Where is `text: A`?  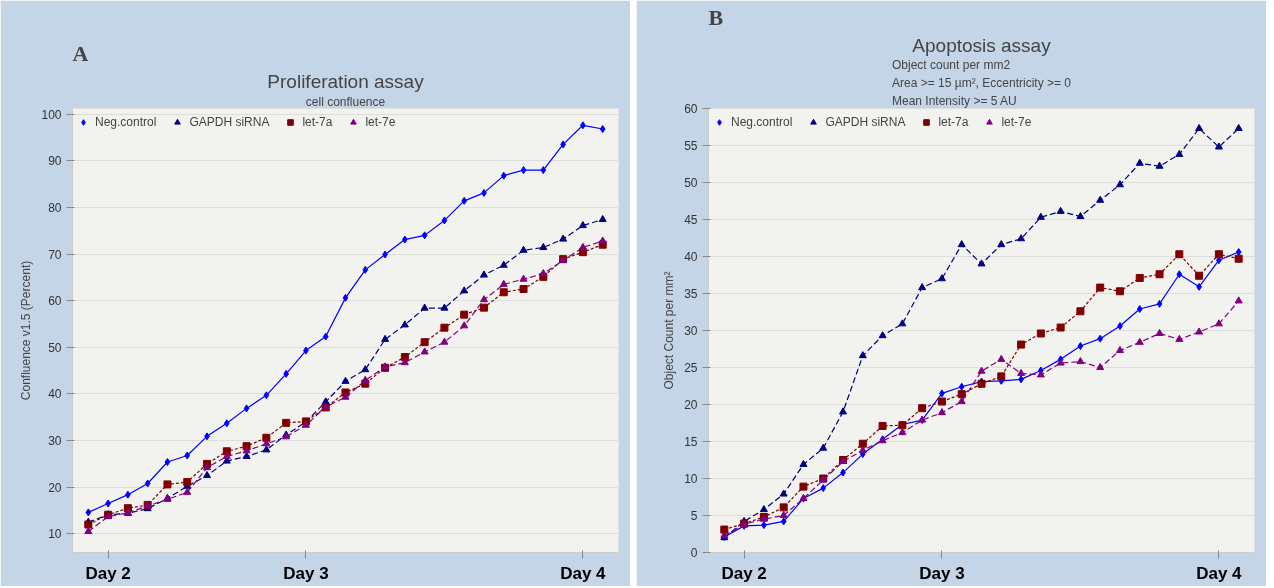
text: A is located at coordinates (80, 53).